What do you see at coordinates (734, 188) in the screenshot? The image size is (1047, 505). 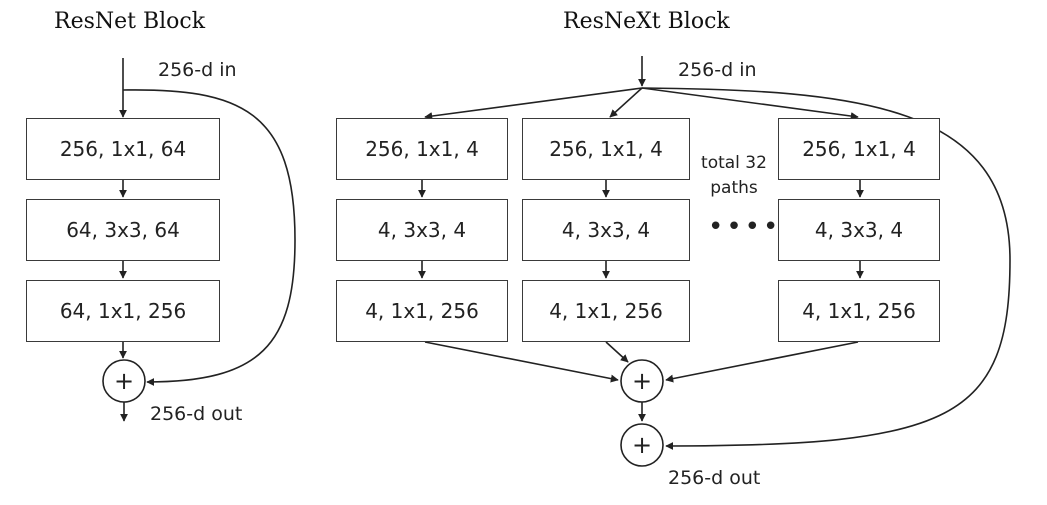 I see `paths-note-line-2: paths` at bounding box center [734, 188].